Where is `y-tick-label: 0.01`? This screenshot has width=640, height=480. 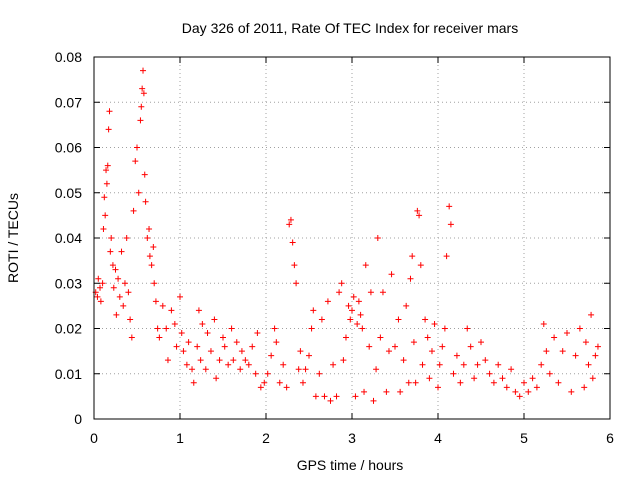
y-tick-label: 0.01 is located at coordinates (68, 374).